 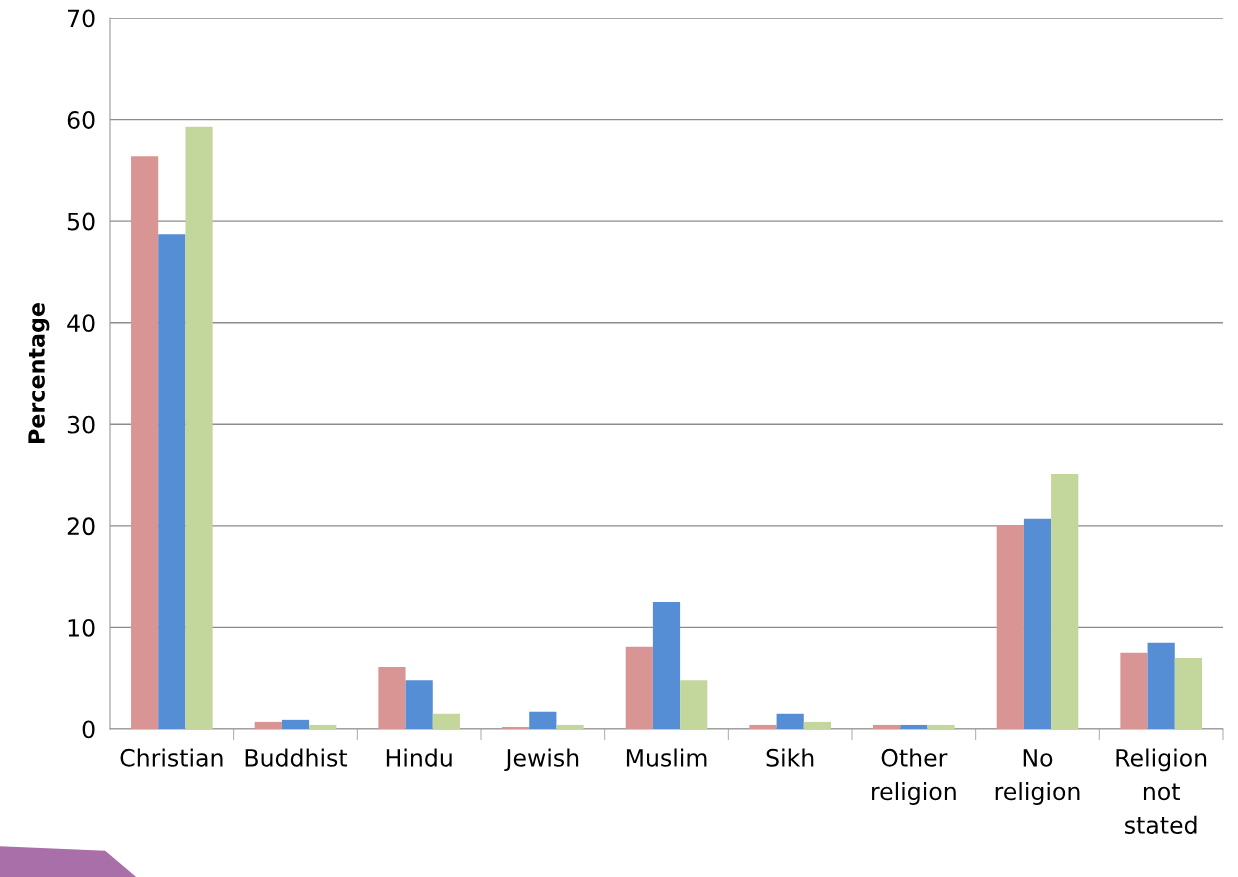 I want to click on x-tick-label: No religion, so click(x=1037, y=777).